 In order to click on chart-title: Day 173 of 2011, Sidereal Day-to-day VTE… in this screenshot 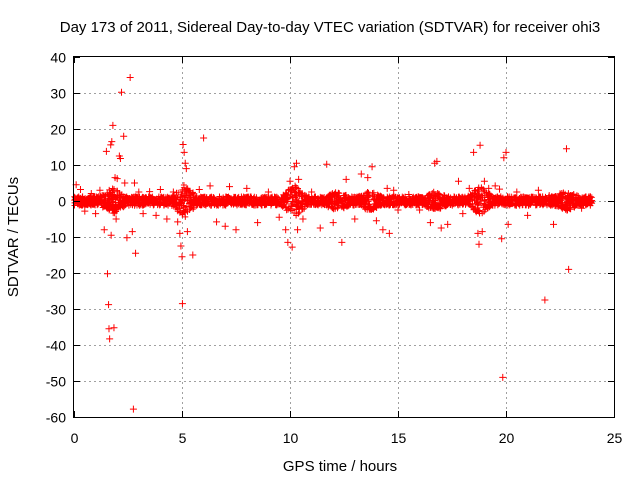, I will do `click(330, 27)`.